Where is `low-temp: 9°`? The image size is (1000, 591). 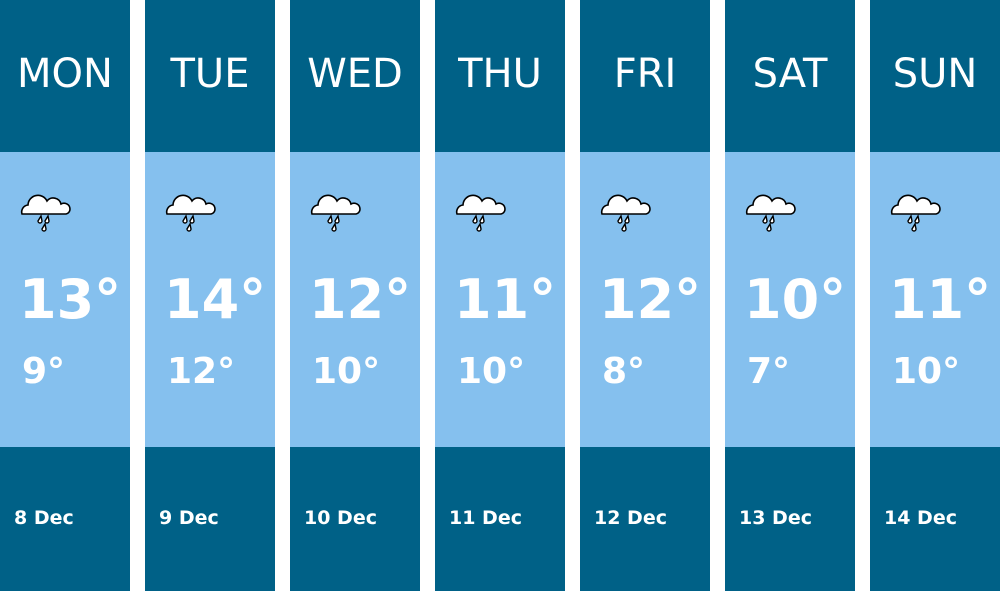 low-temp: 9° is located at coordinates (44, 371).